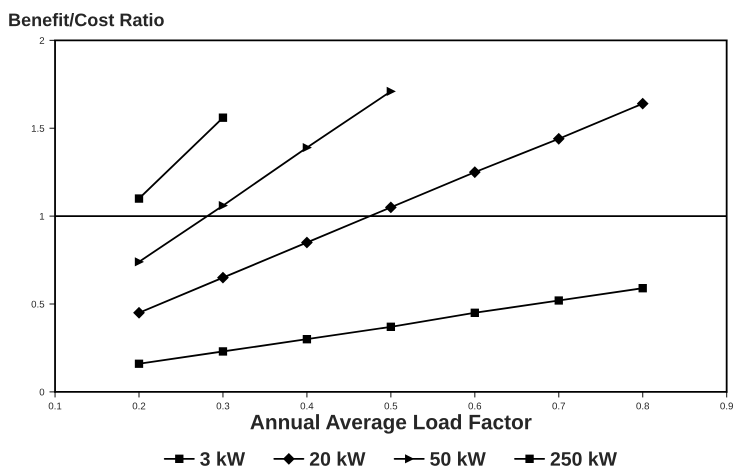  I want to click on legend-label: 250 kW, so click(583, 459).